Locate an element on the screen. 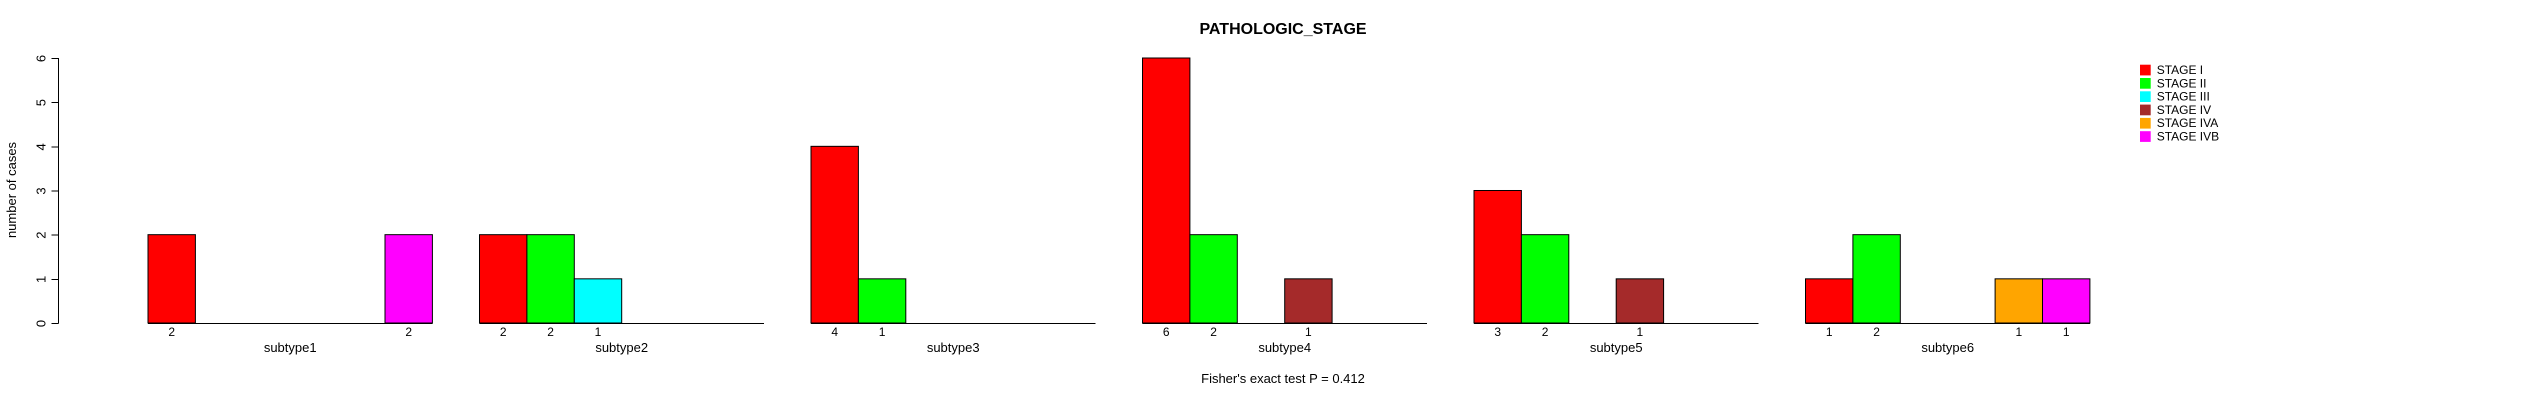  bar-subtype4-stage-ii is located at coordinates (1213, 279).